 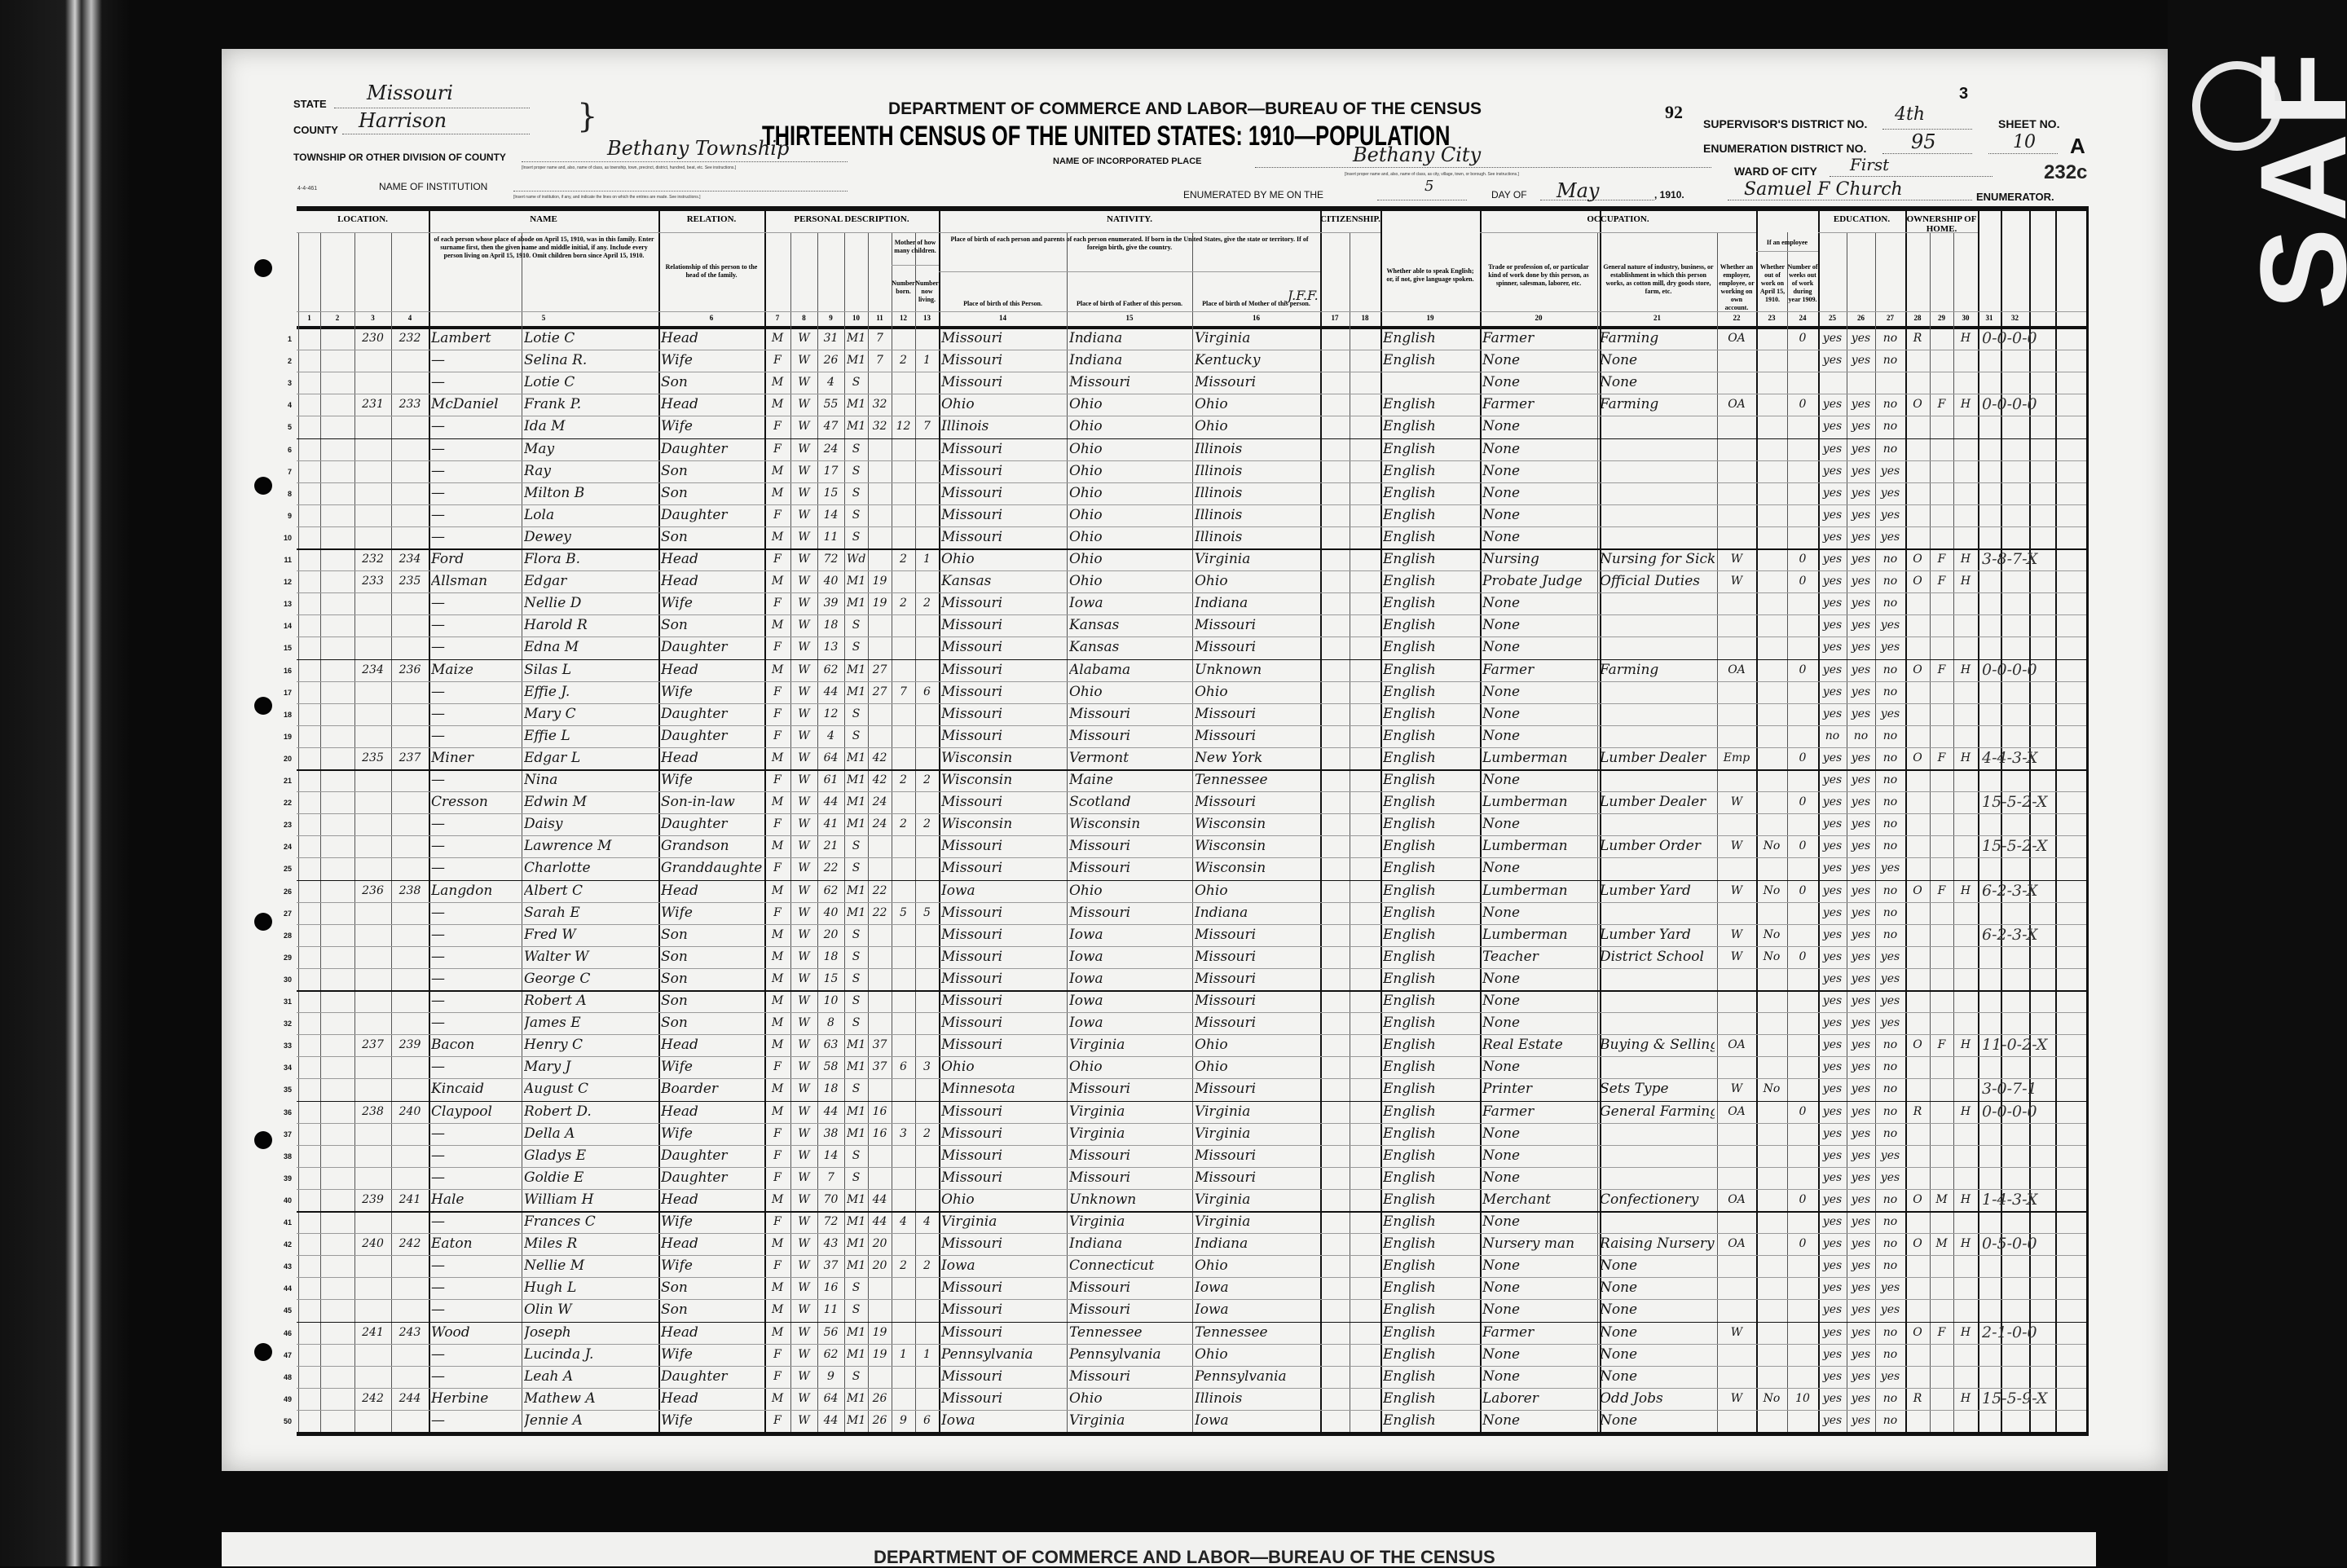 I want to click on line-number: 45, so click(x=288, y=1310).